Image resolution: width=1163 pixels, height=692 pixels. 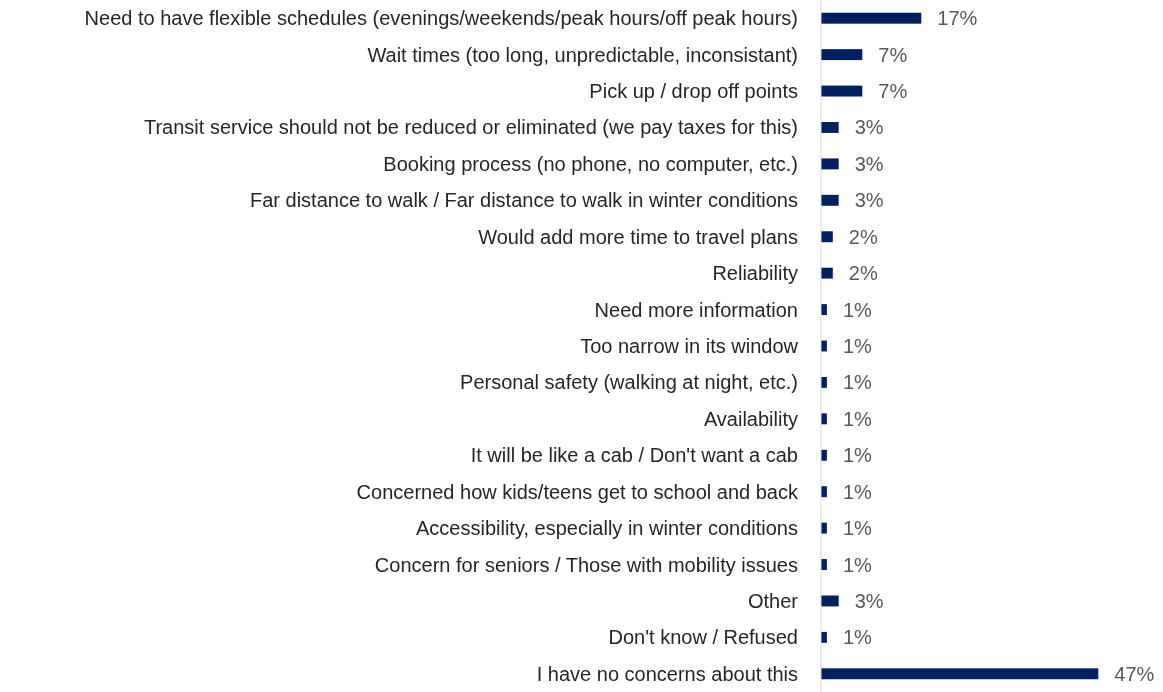 What do you see at coordinates (703, 637) in the screenshot?
I see `y-tick-label: Don't know / Refused` at bounding box center [703, 637].